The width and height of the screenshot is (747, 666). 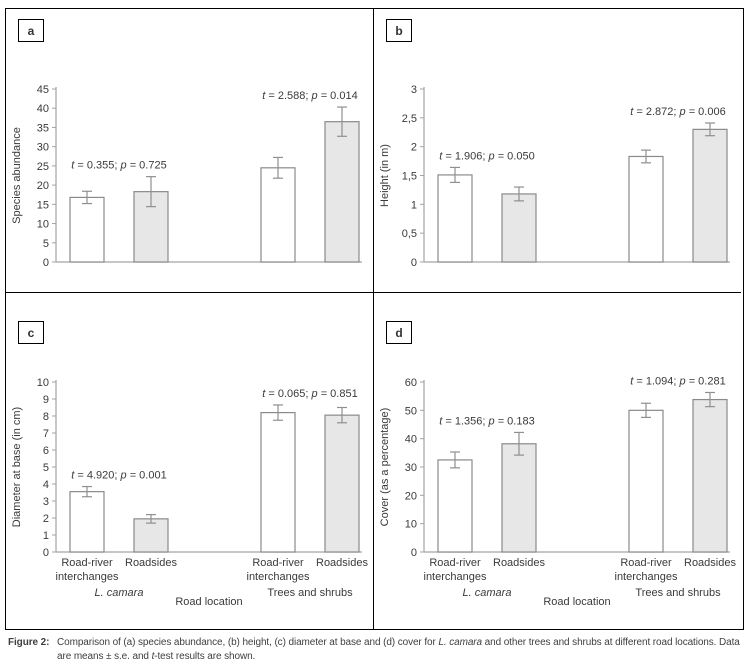 I want to click on panel-b-label: b, so click(x=399, y=30).